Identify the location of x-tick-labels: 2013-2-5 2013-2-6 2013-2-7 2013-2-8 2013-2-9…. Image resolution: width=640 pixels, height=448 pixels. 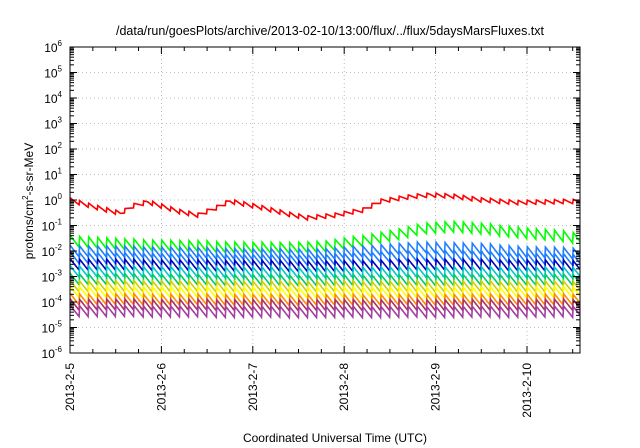
(298, 390).